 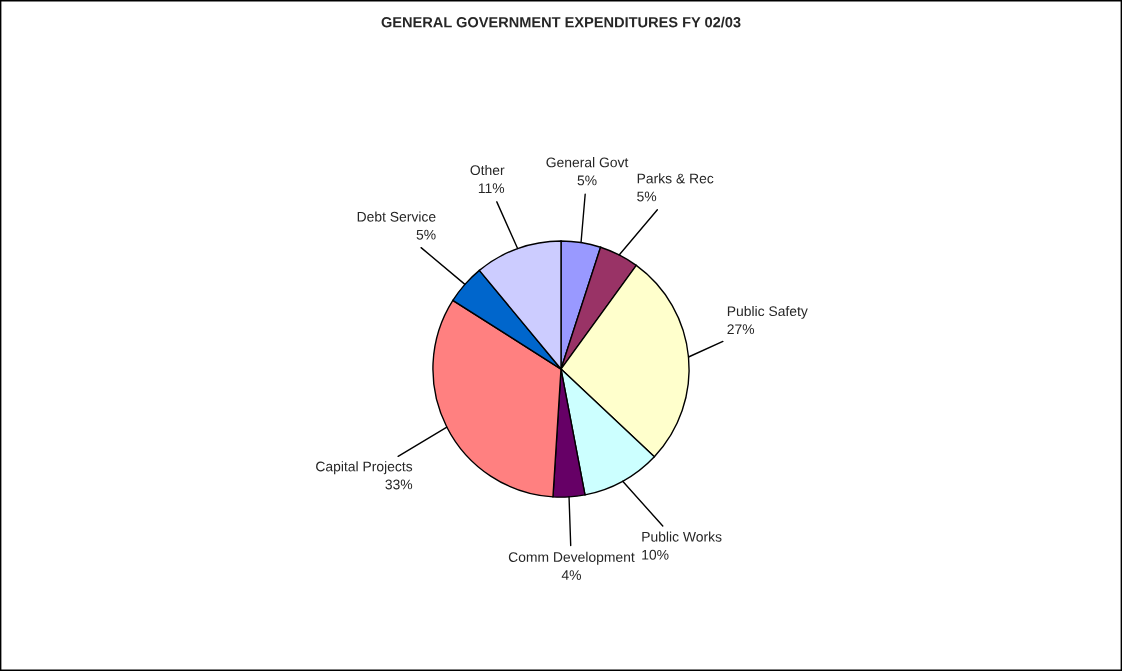 What do you see at coordinates (655, 554) in the screenshot?
I see `data-label: 10%` at bounding box center [655, 554].